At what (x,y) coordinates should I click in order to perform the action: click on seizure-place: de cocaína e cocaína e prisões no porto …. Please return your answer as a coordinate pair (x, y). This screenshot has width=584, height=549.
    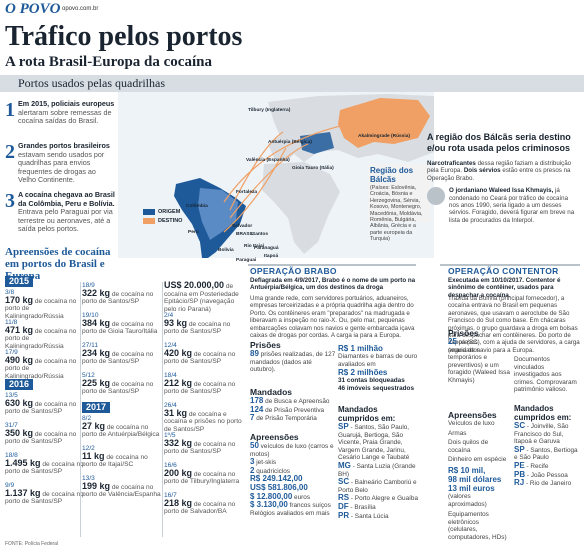
    Looking at the image, I should click on (203, 421).